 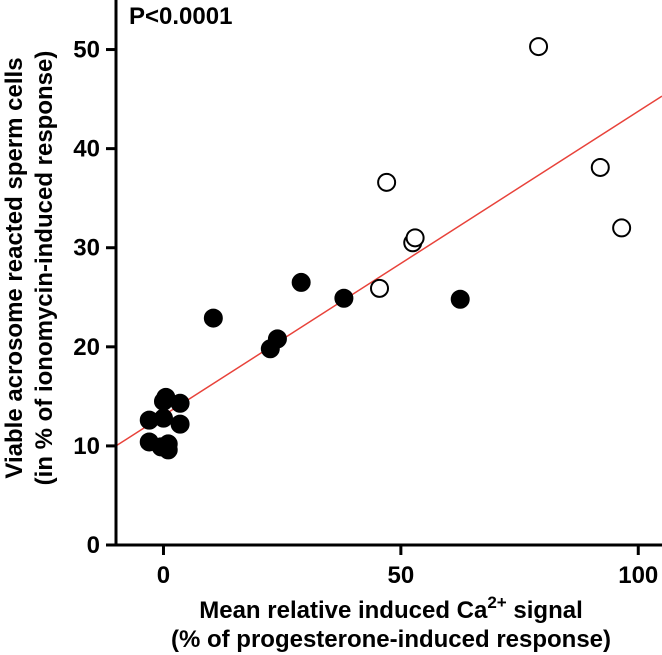 What do you see at coordinates (343, 610) in the screenshot?
I see `x-axis-label-prefix: Mean relative induced Ca` at bounding box center [343, 610].